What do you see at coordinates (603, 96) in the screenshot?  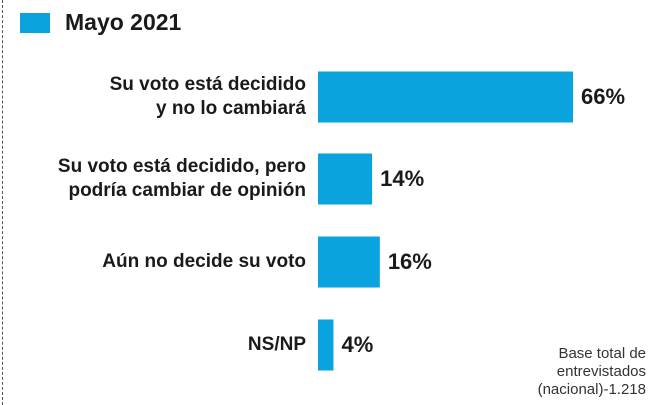 I see `value-label: 66%` at bounding box center [603, 96].